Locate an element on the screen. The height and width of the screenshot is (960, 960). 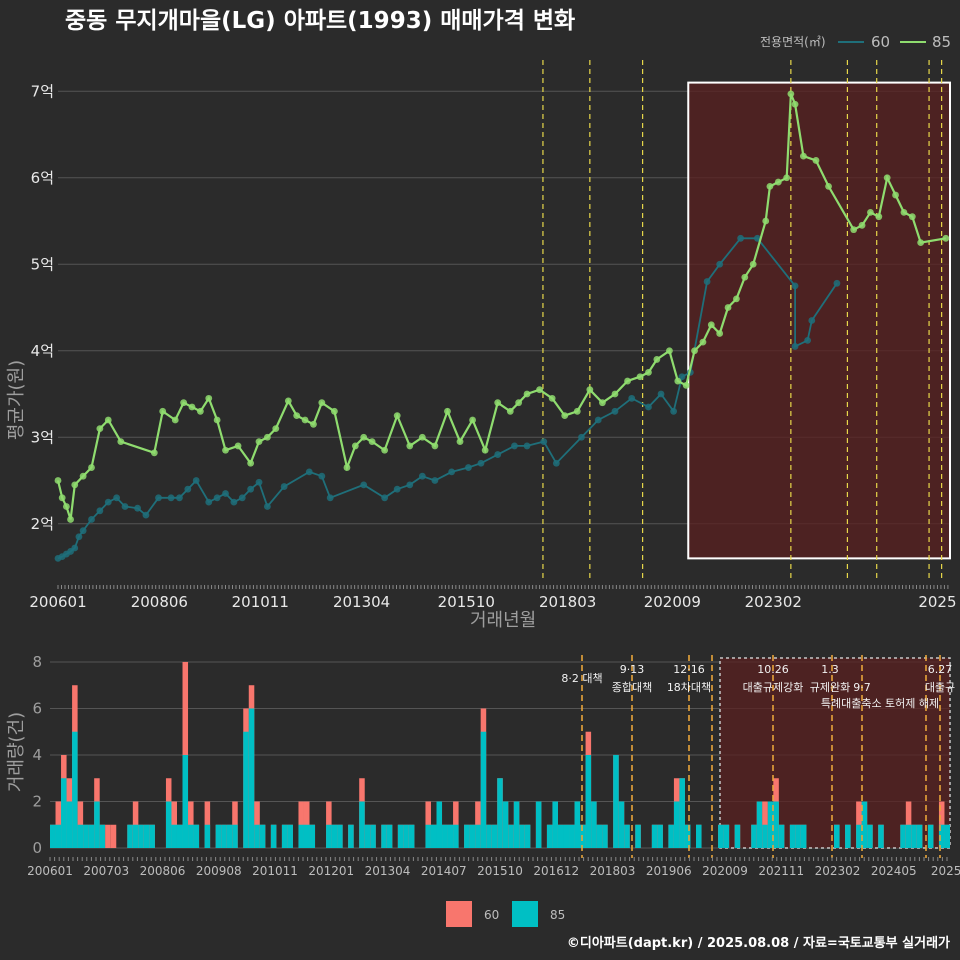
x-tick-label: 200703 is located at coordinates (106, 871).